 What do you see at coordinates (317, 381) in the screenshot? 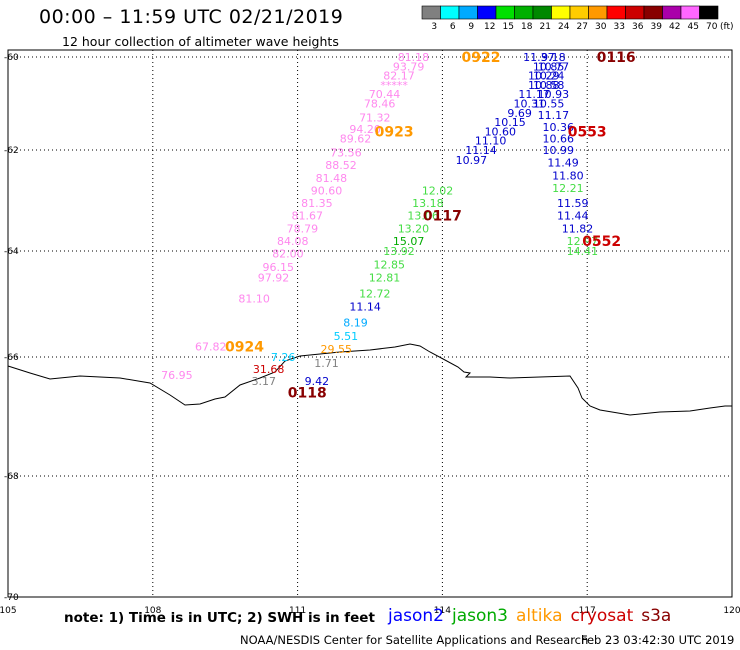
I see `swh-label-jason3: 9.42` at bounding box center [317, 381].